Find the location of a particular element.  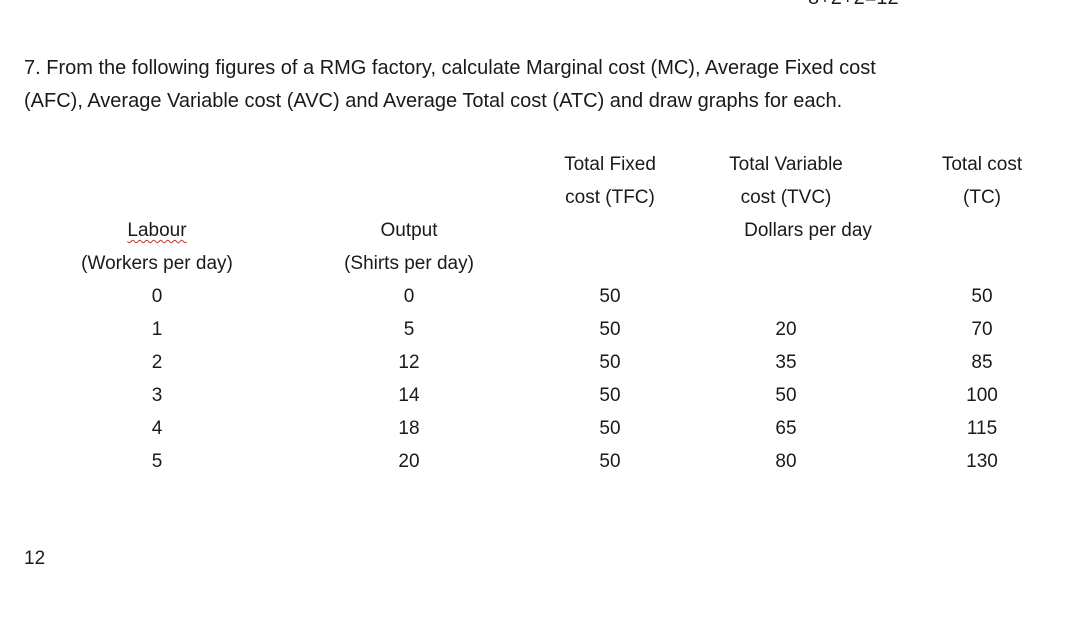

cell-tvc: 80 is located at coordinates (786, 461).